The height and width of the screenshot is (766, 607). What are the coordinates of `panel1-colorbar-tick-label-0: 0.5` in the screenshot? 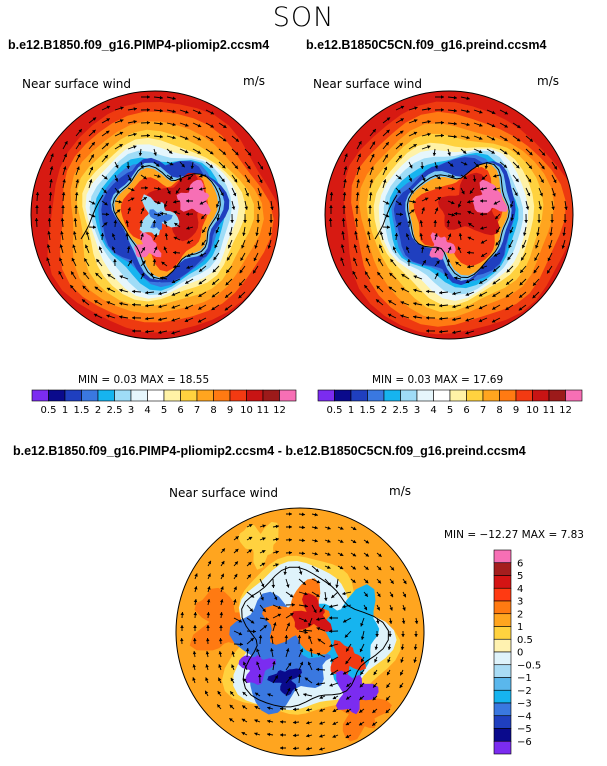 It's located at (49, 410).